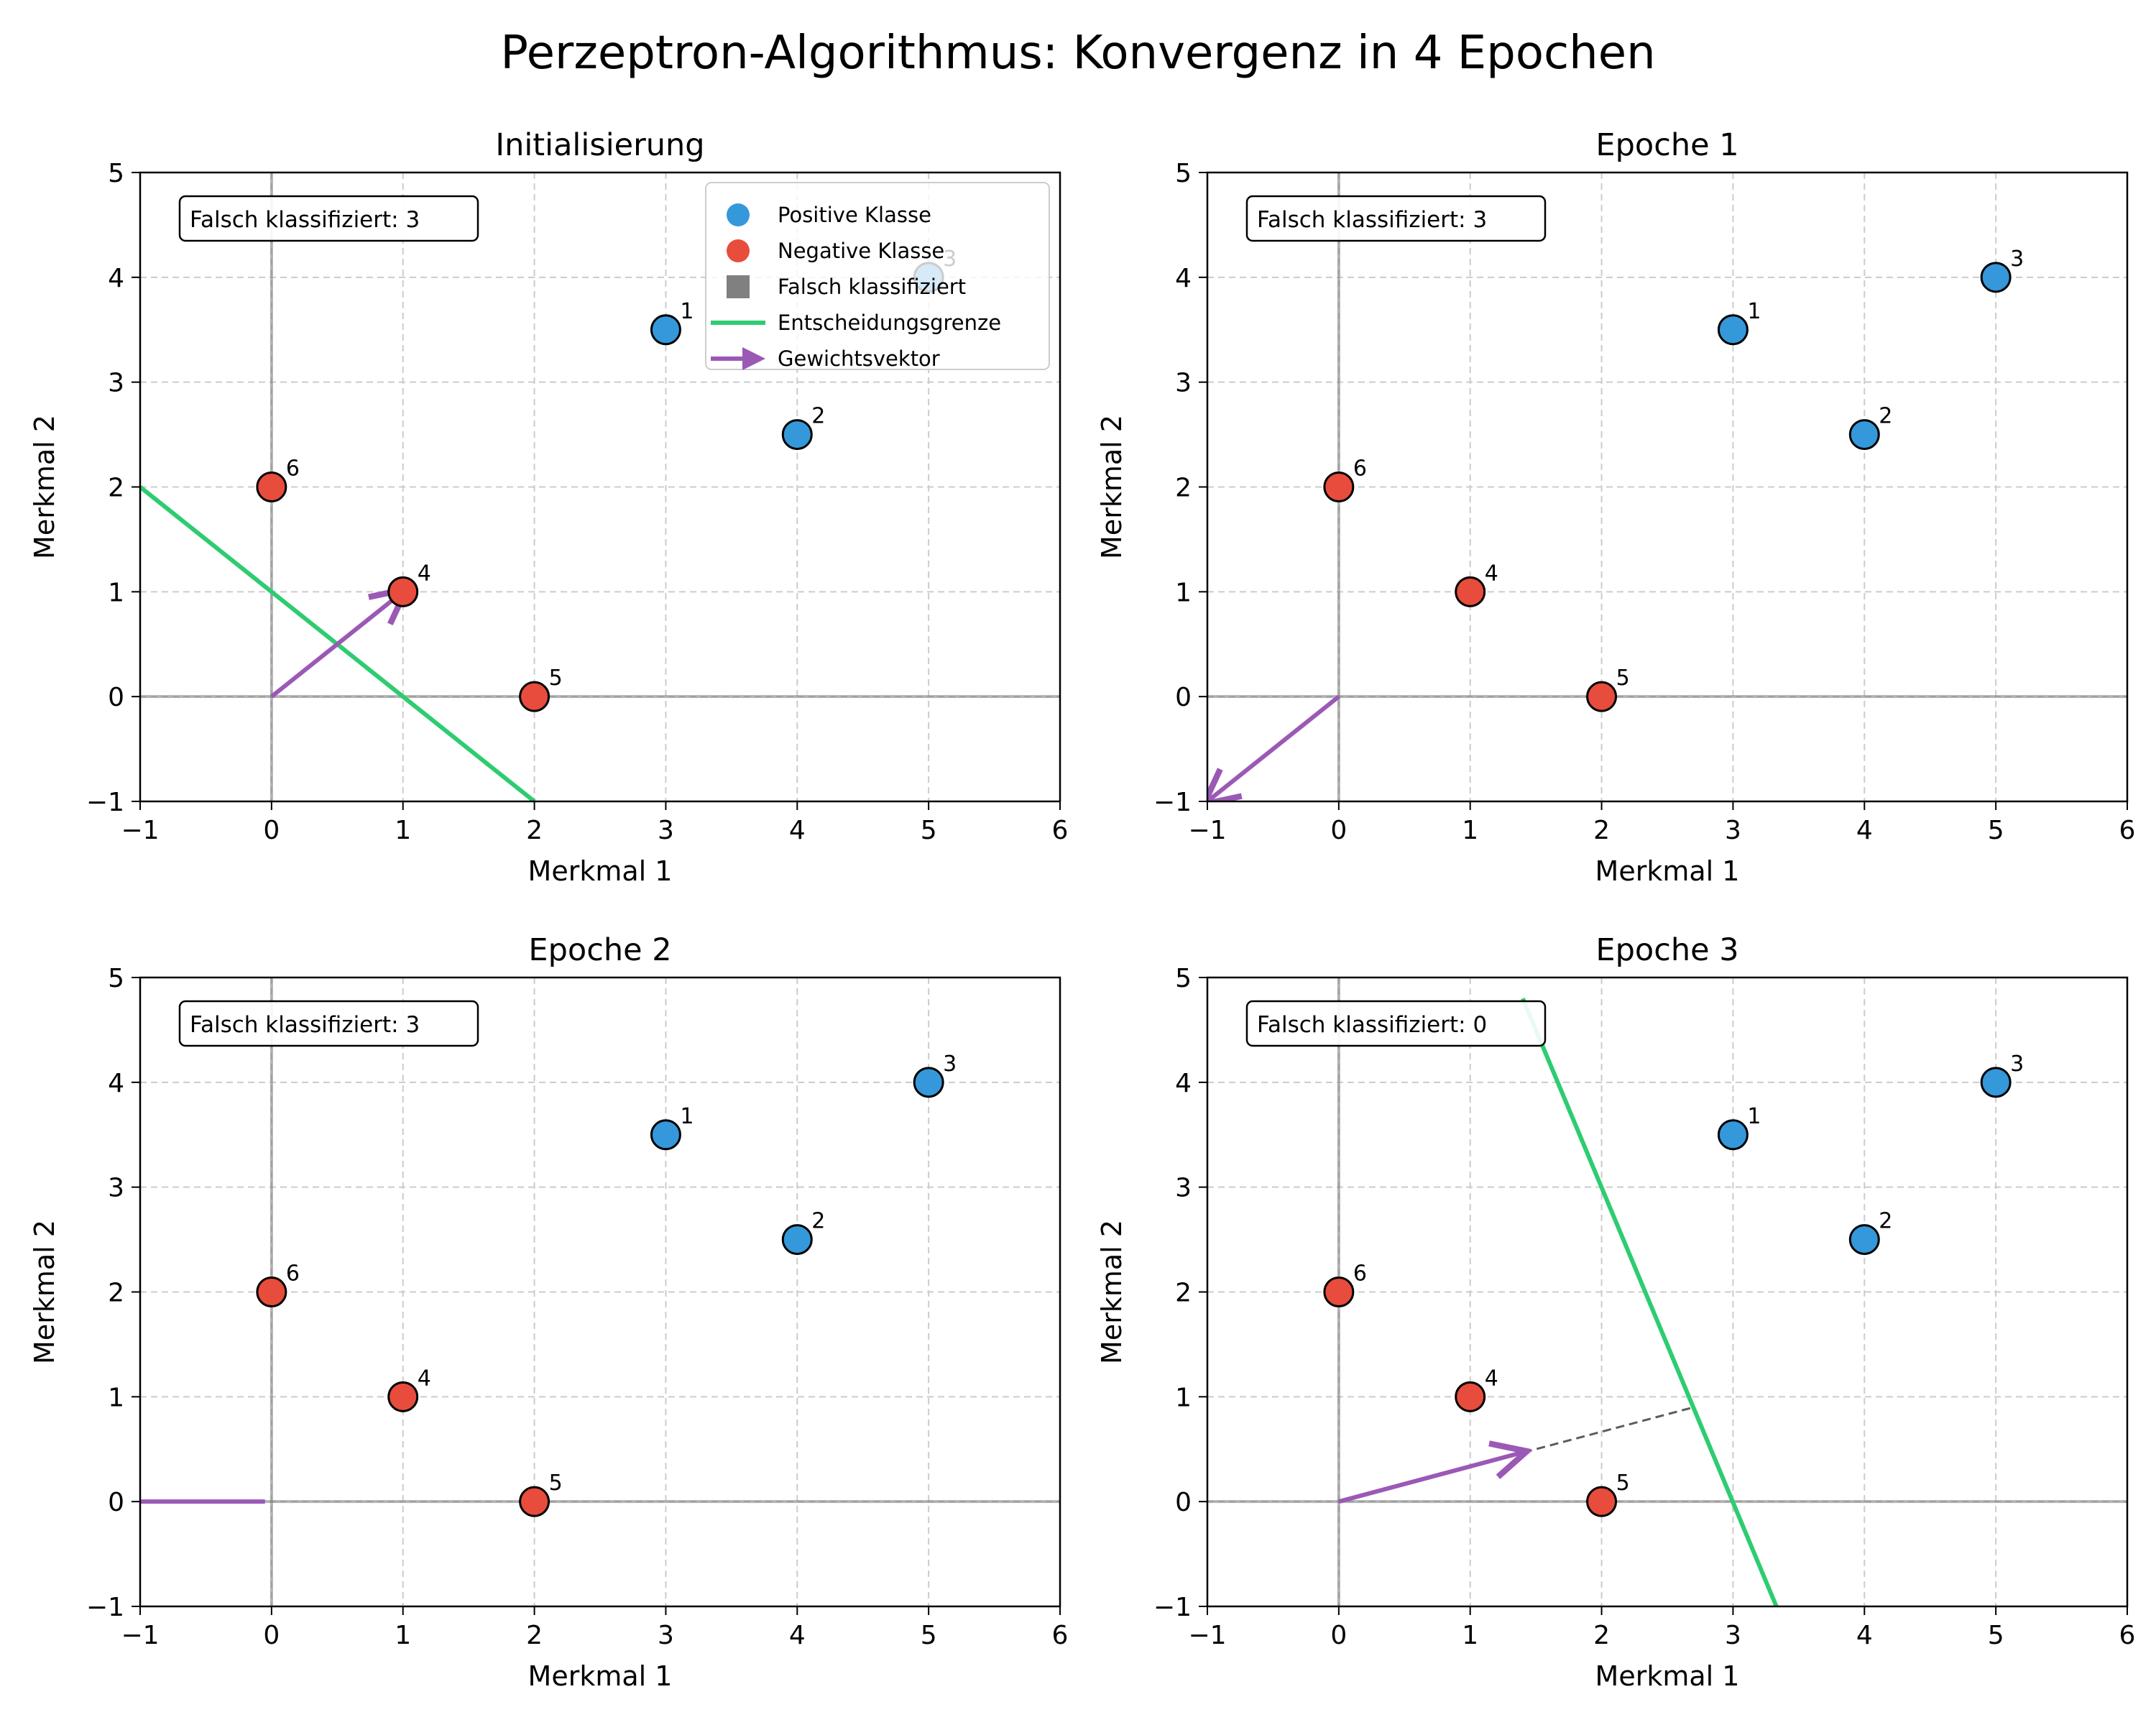 This screenshot has height=1725, width=2156. I want to click on legend-boundary-label: Entscheidungsgrenze, so click(890, 322).